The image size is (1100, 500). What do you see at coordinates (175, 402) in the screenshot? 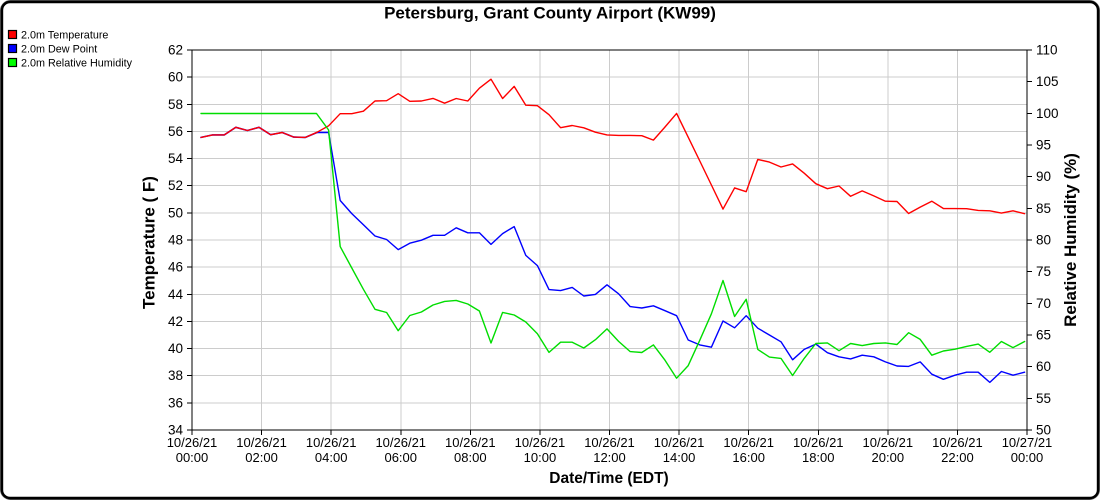
I see `svg-text: 36` at bounding box center [175, 402].